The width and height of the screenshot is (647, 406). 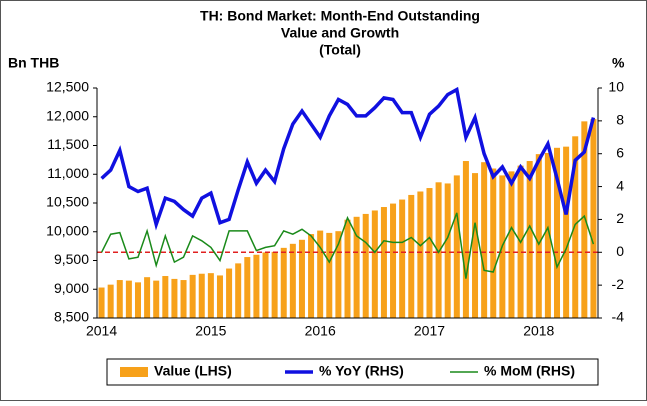 What do you see at coordinates (618, 317) in the screenshot?
I see `y2-tick-label: -4` at bounding box center [618, 317].